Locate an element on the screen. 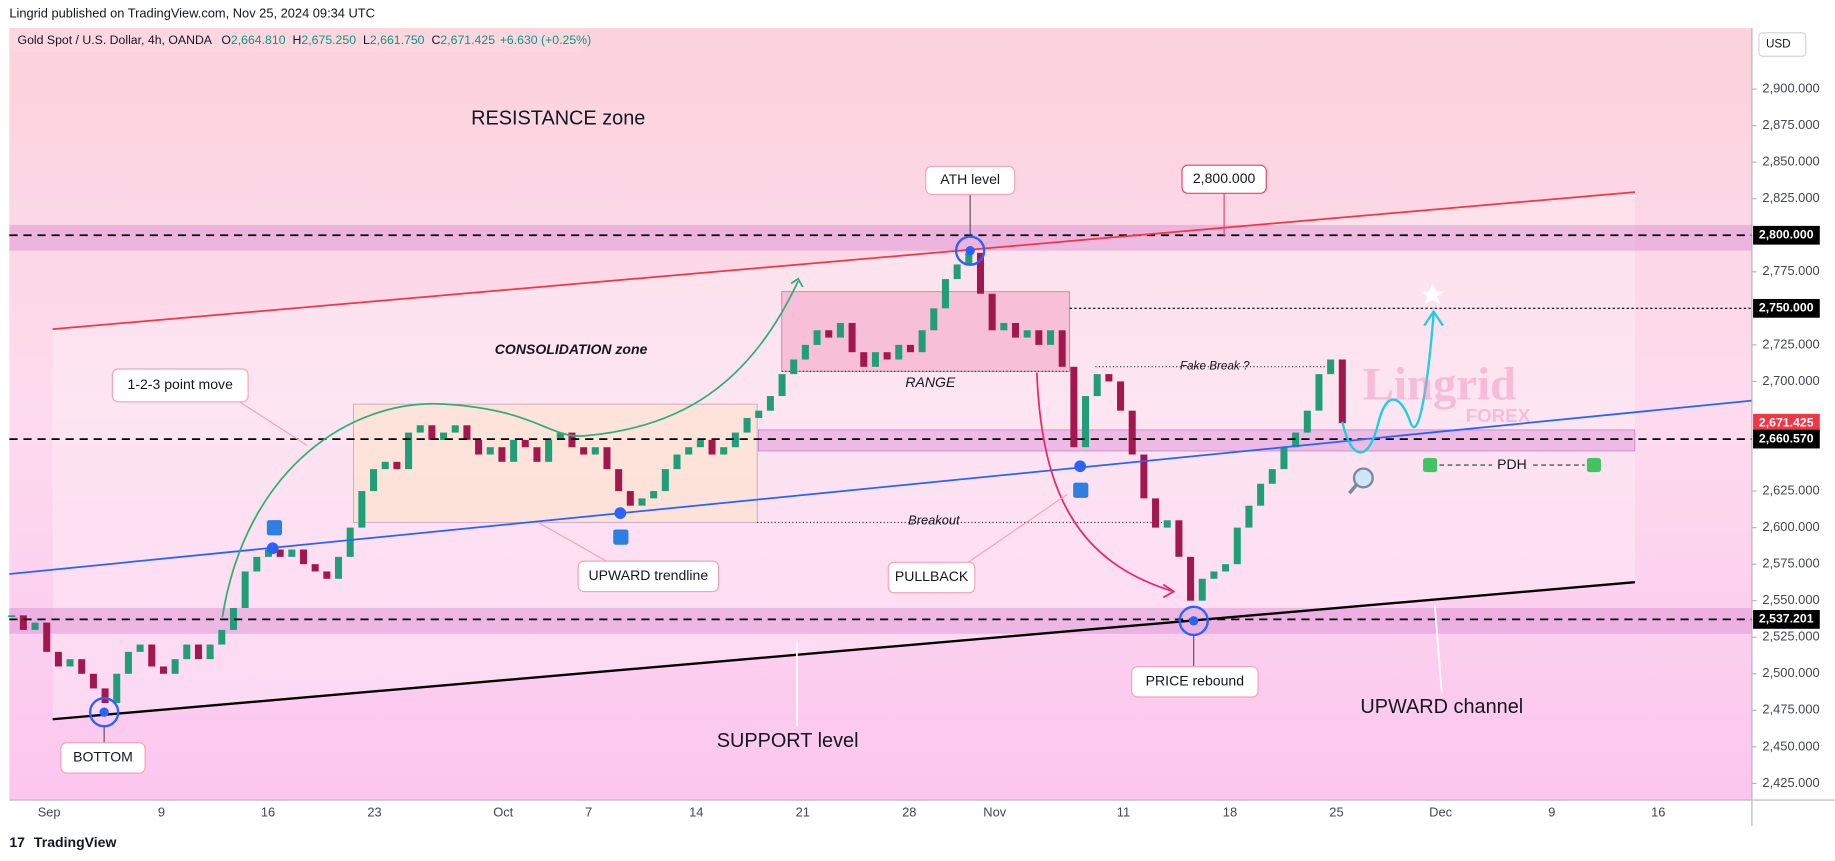 This screenshot has width=1835, height=861. range-box is located at coordinates (926, 331).